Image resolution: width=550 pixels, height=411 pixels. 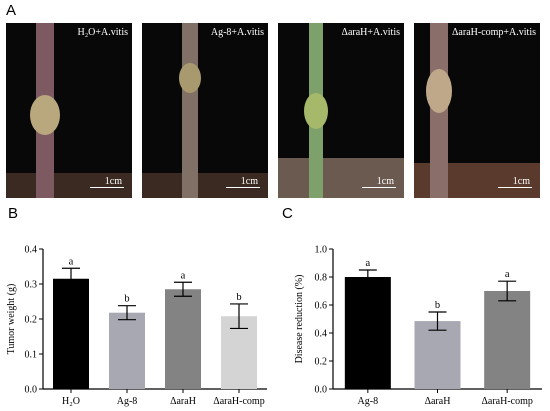 What do you see at coordinates (321, 278) in the screenshot?
I see `y-tick-label: 0.8` at bounding box center [321, 278].